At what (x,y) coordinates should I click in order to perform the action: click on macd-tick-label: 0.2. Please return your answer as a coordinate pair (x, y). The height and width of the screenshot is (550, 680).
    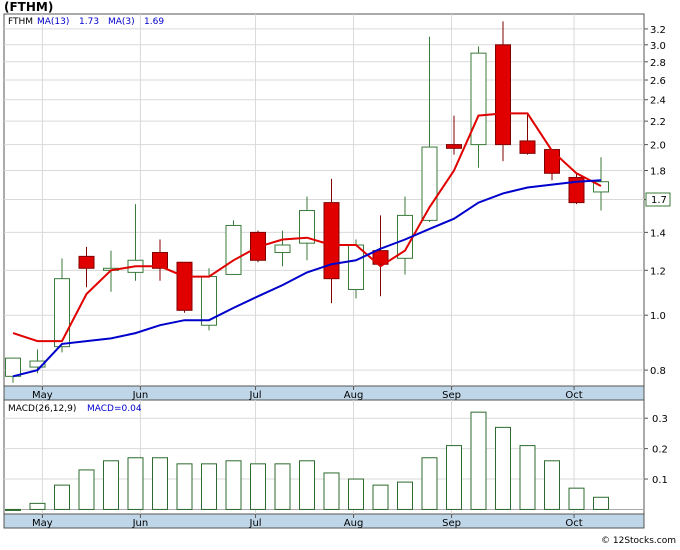
    Looking at the image, I should click on (660, 450).